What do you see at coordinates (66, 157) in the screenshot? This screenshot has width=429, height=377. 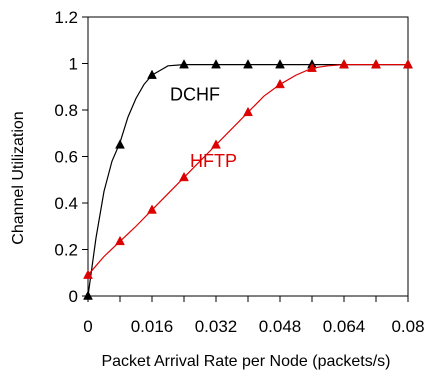 I see `y-tick-label: 0.6` at bounding box center [66, 157].